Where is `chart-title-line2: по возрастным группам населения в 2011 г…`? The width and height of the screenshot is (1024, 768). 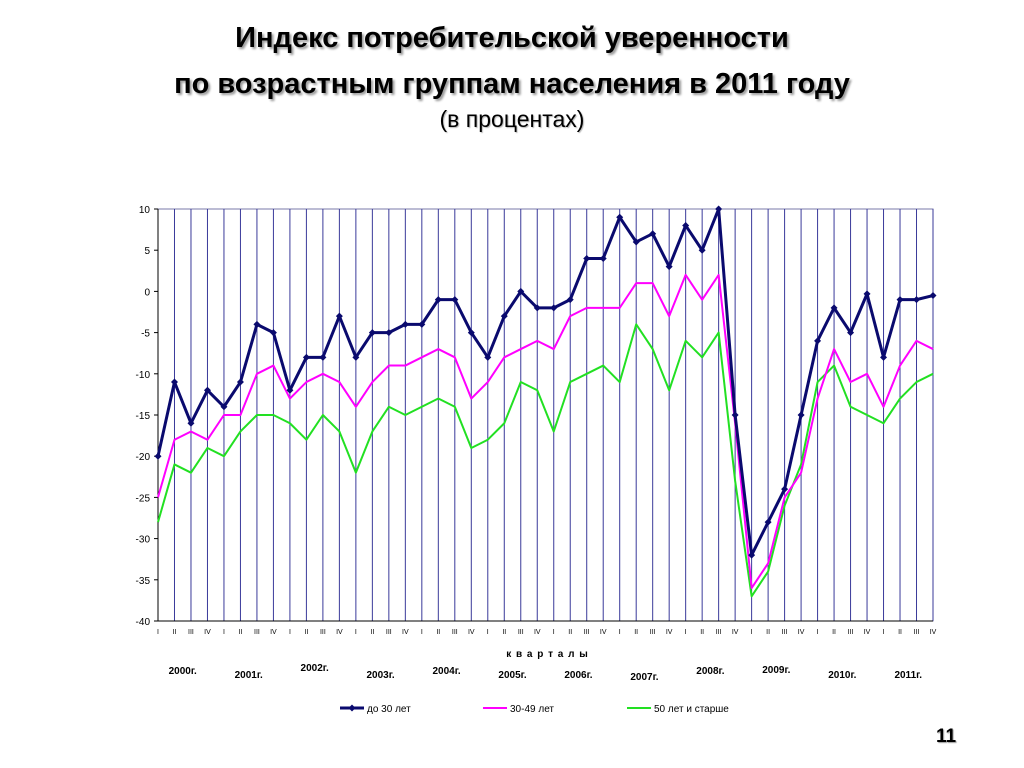 chart-title-line2: по возрастным группам населения в 2011 г… is located at coordinates (512, 84).